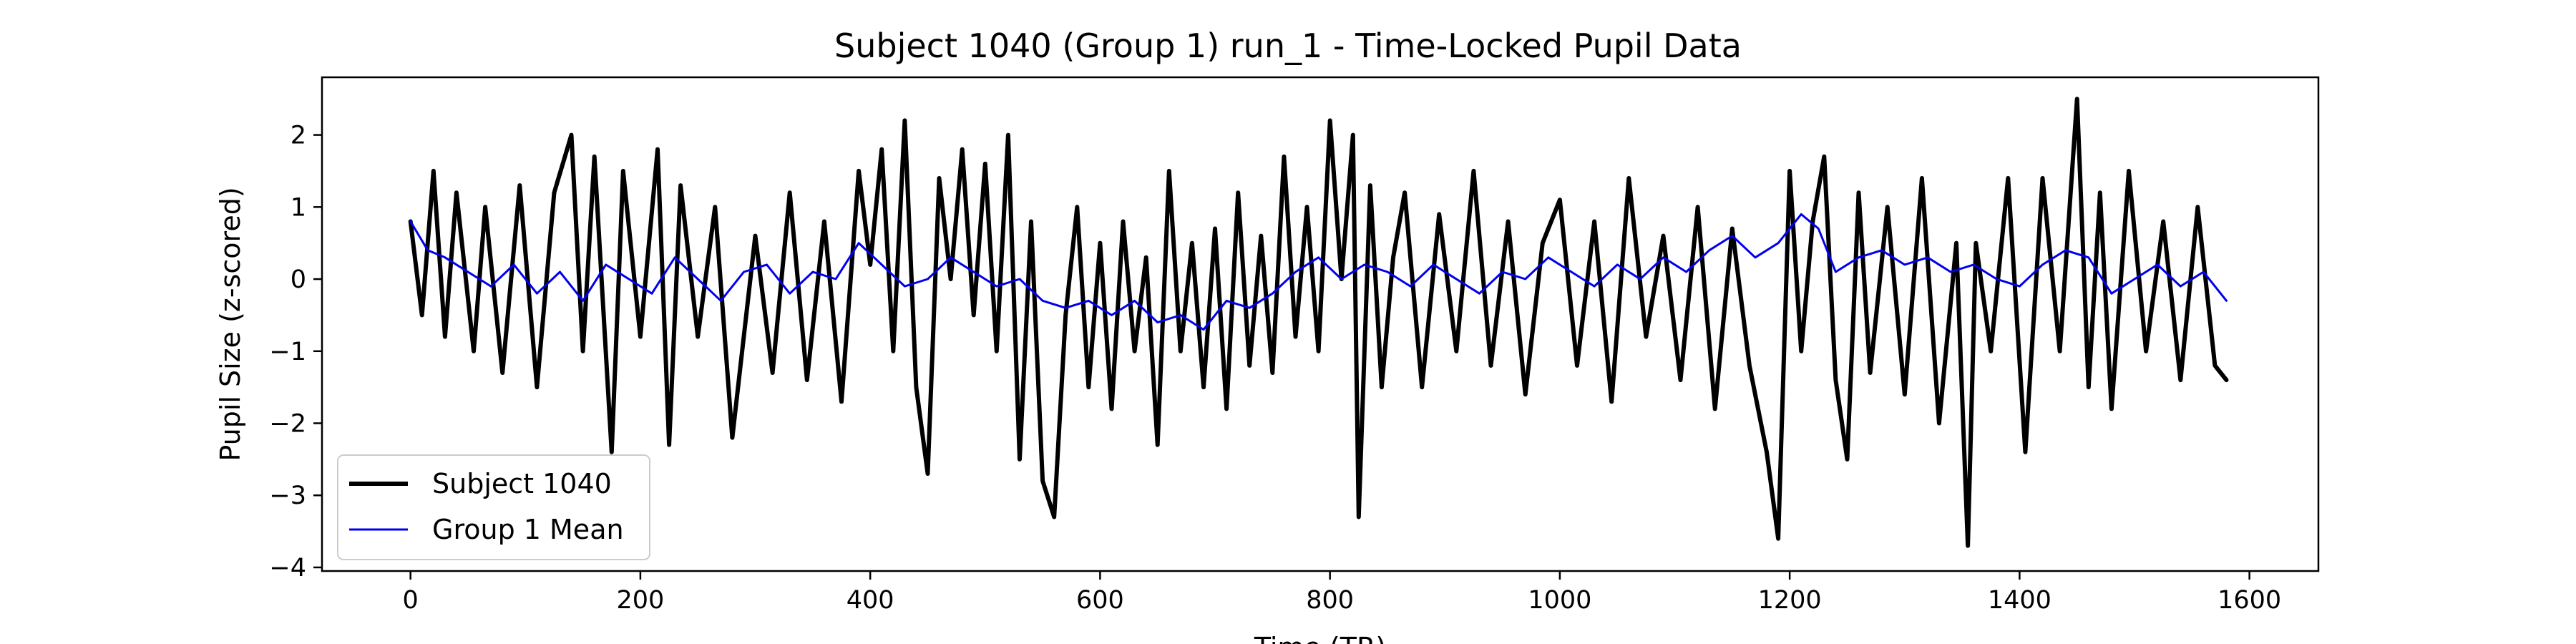 The width and height of the screenshot is (2576, 644). I want to click on legend-box, so click(493, 507).